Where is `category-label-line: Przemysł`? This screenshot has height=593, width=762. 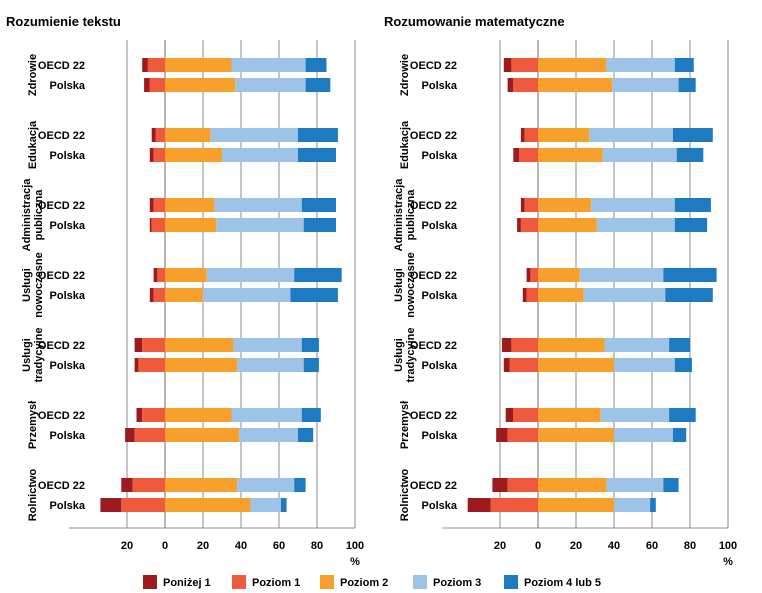
category-label-line: Przemysł is located at coordinates (33, 425).